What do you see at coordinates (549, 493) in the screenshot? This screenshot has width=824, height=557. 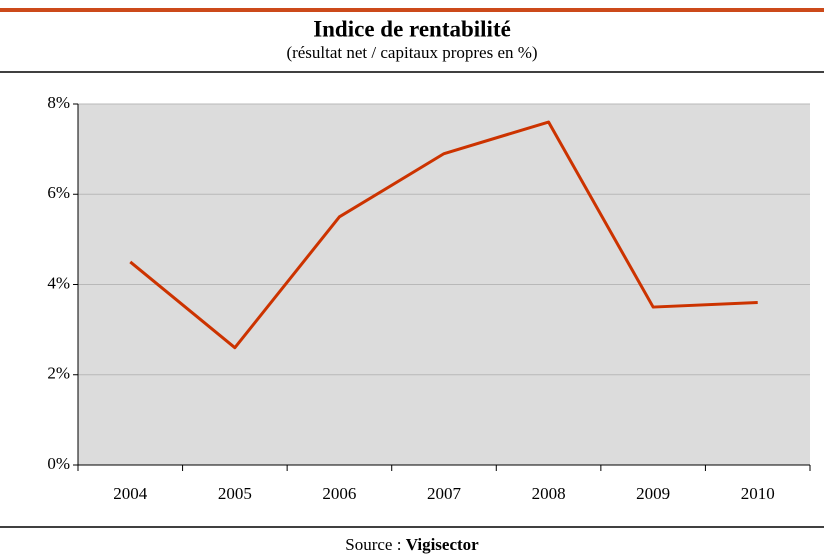 I see `x-tick-label: 2008` at bounding box center [549, 493].